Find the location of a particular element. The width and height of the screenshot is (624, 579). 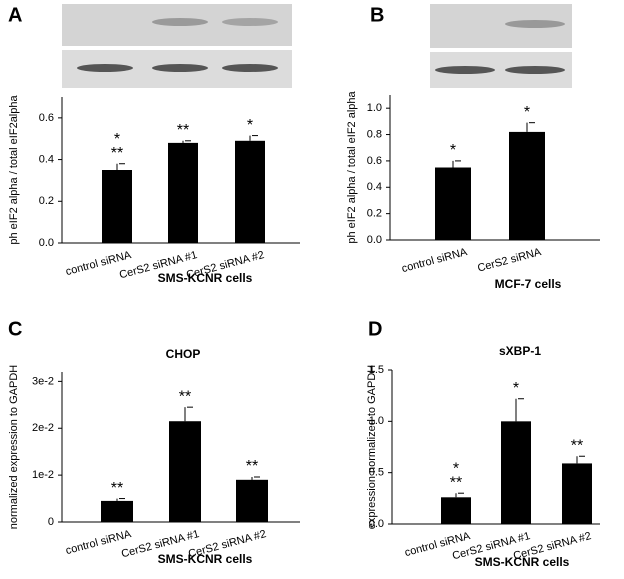

y-tick-label: 0.8 is located at coordinates (374, 134).